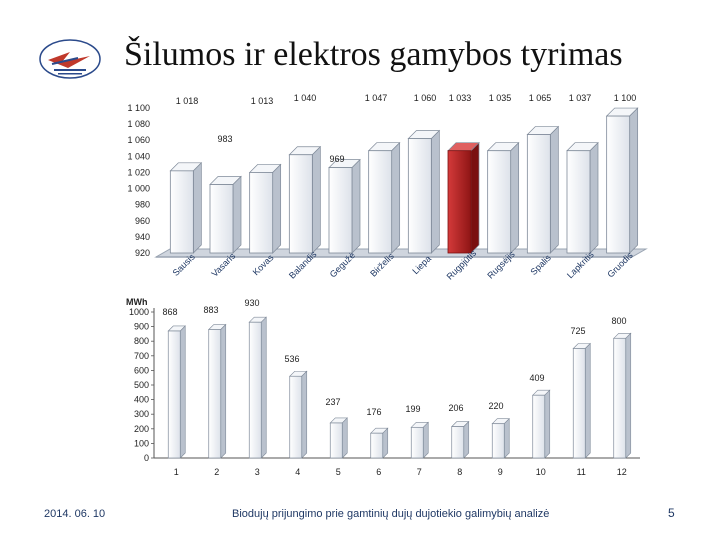 The width and height of the screenshot is (720, 540). What do you see at coordinates (142, 205) in the screenshot?
I see `chart-1-ytick-label: 980` at bounding box center [142, 205].